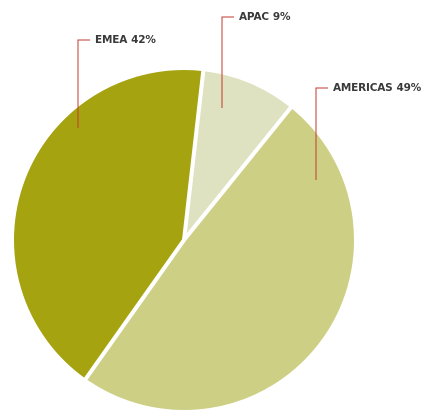  Describe the element at coordinates (254, 17) in the screenshot. I see `slice-category: APAC` at that location.